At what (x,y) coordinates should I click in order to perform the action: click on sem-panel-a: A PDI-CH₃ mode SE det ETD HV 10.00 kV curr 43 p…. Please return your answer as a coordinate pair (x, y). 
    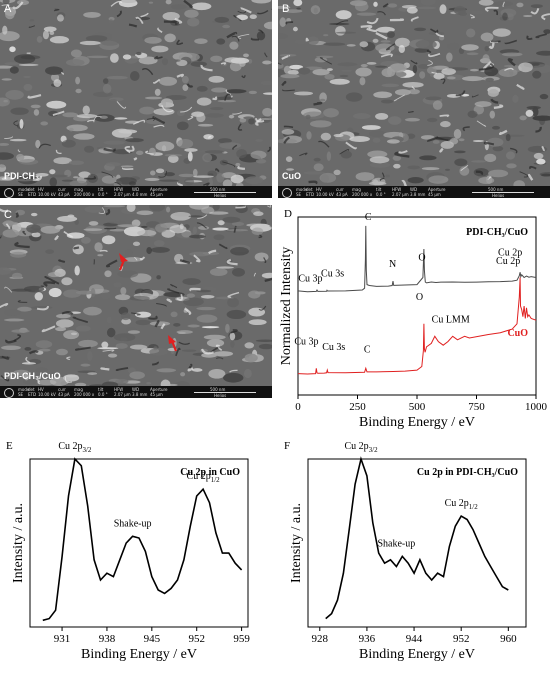
    Looking at the image, I should click on (136, 99).